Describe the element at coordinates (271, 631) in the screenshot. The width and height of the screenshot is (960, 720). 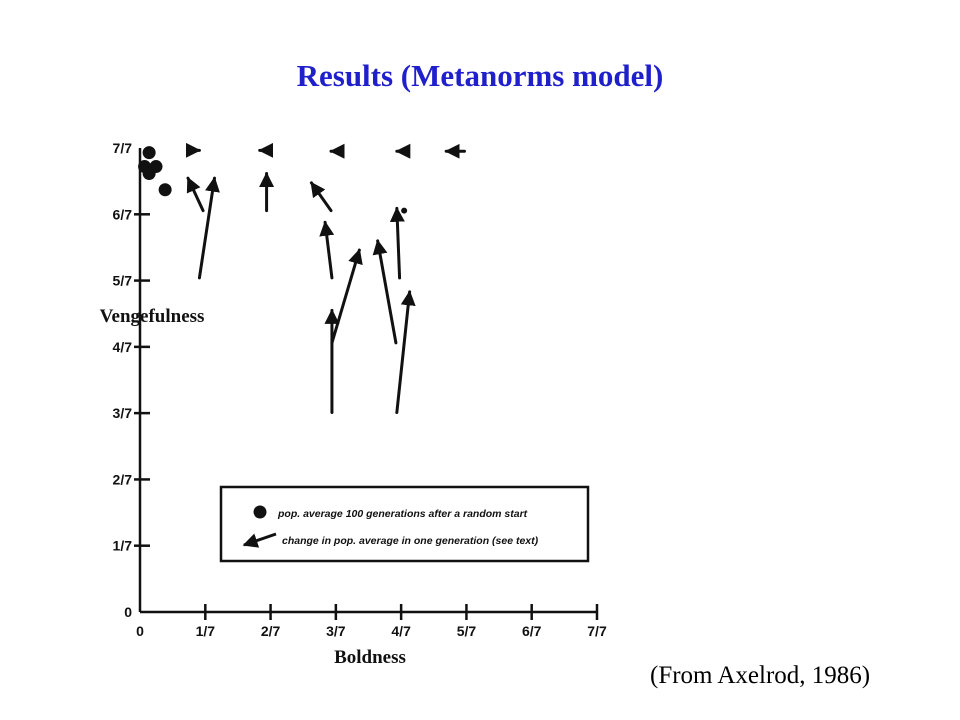
I see `x-tick-label: 2/7` at that location.